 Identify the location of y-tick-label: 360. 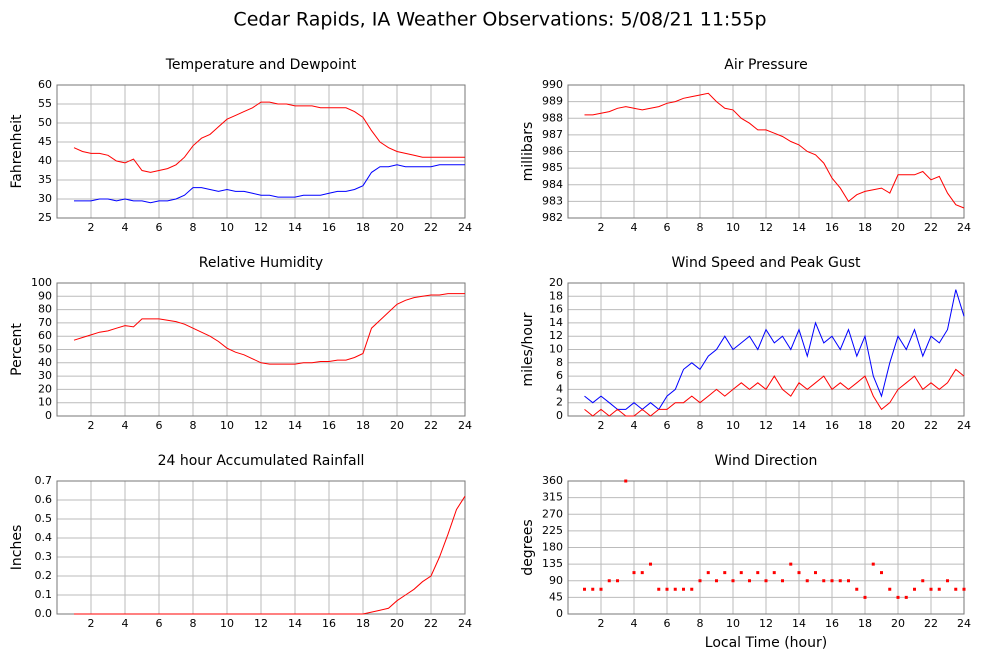
(552, 480).